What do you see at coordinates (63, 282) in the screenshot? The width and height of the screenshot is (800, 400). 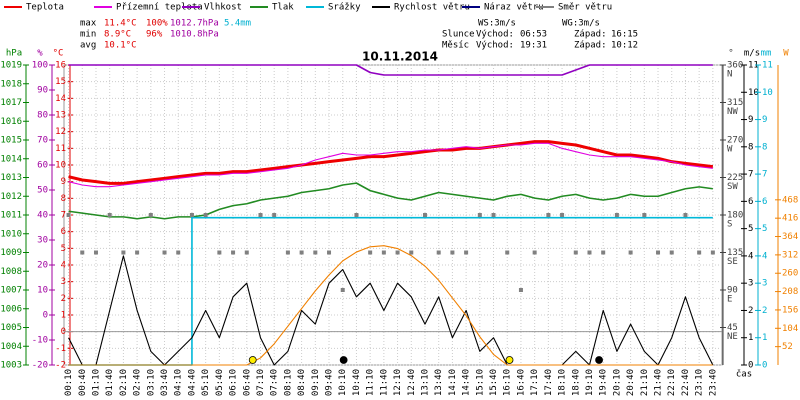 I see `temp-tick-label: 3` at bounding box center [63, 282].